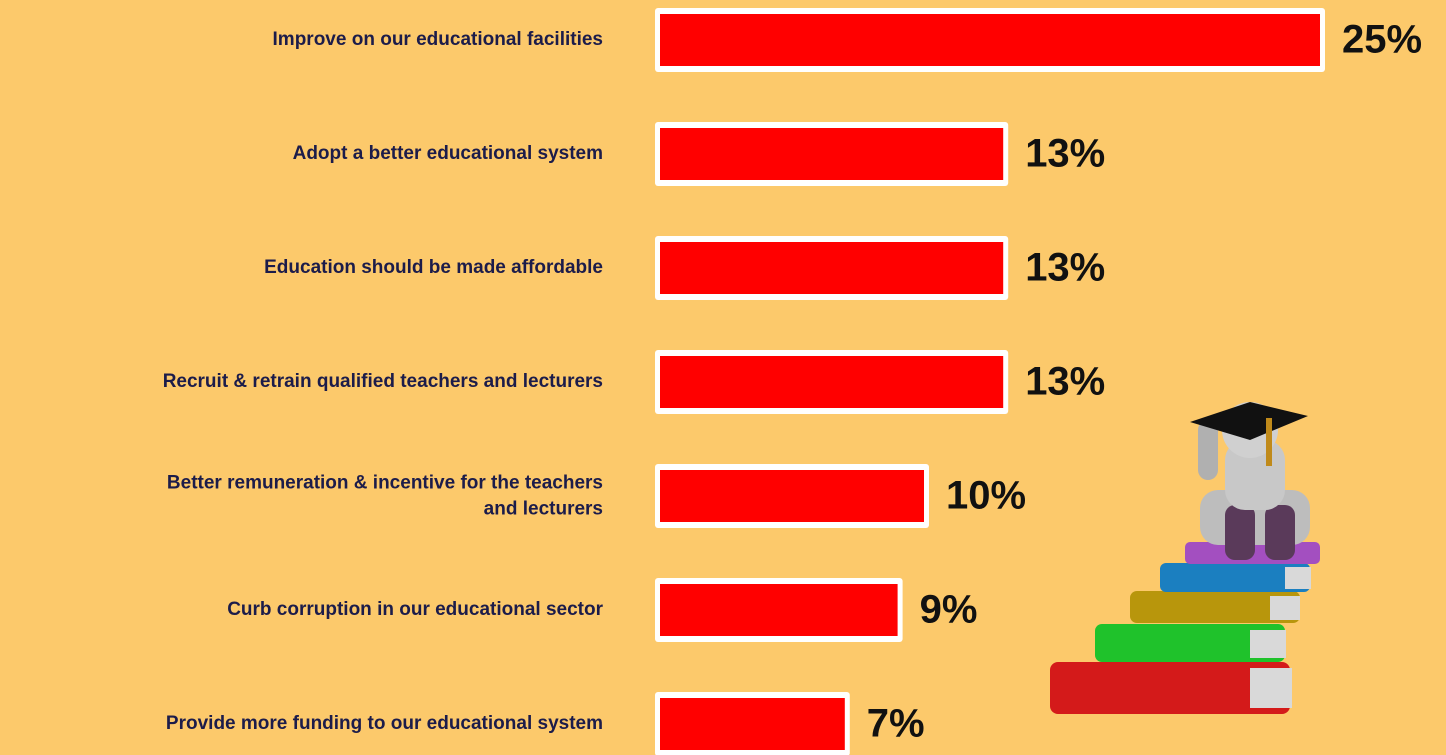 The image size is (1446, 755). Describe the element at coordinates (1382, 40) in the screenshot. I see `value-label: 25%` at that location.